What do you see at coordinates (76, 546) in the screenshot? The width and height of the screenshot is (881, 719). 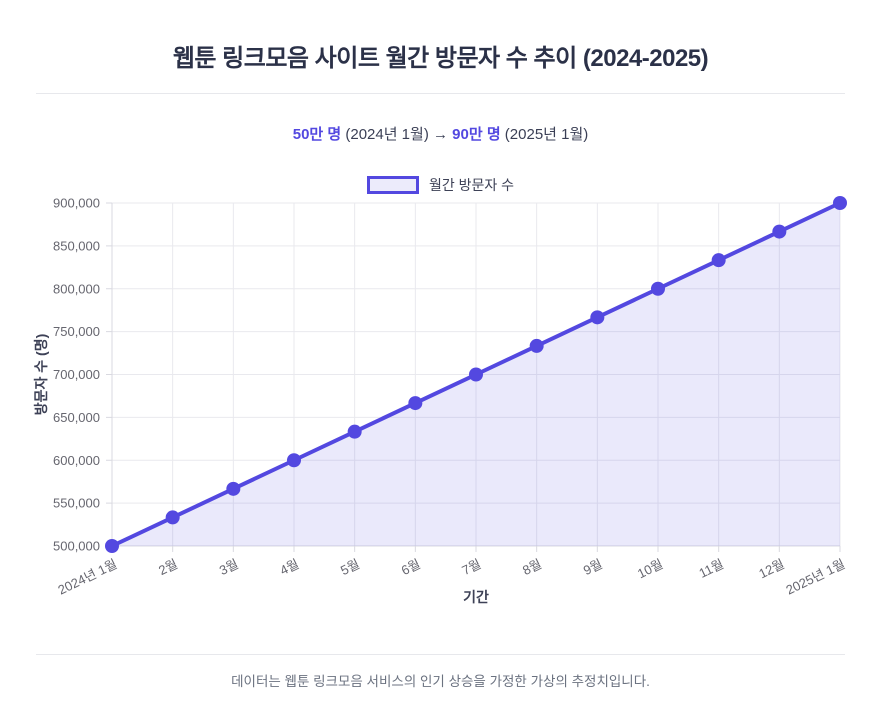 I see `y-tick-label: 500,000` at bounding box center [76, 546].